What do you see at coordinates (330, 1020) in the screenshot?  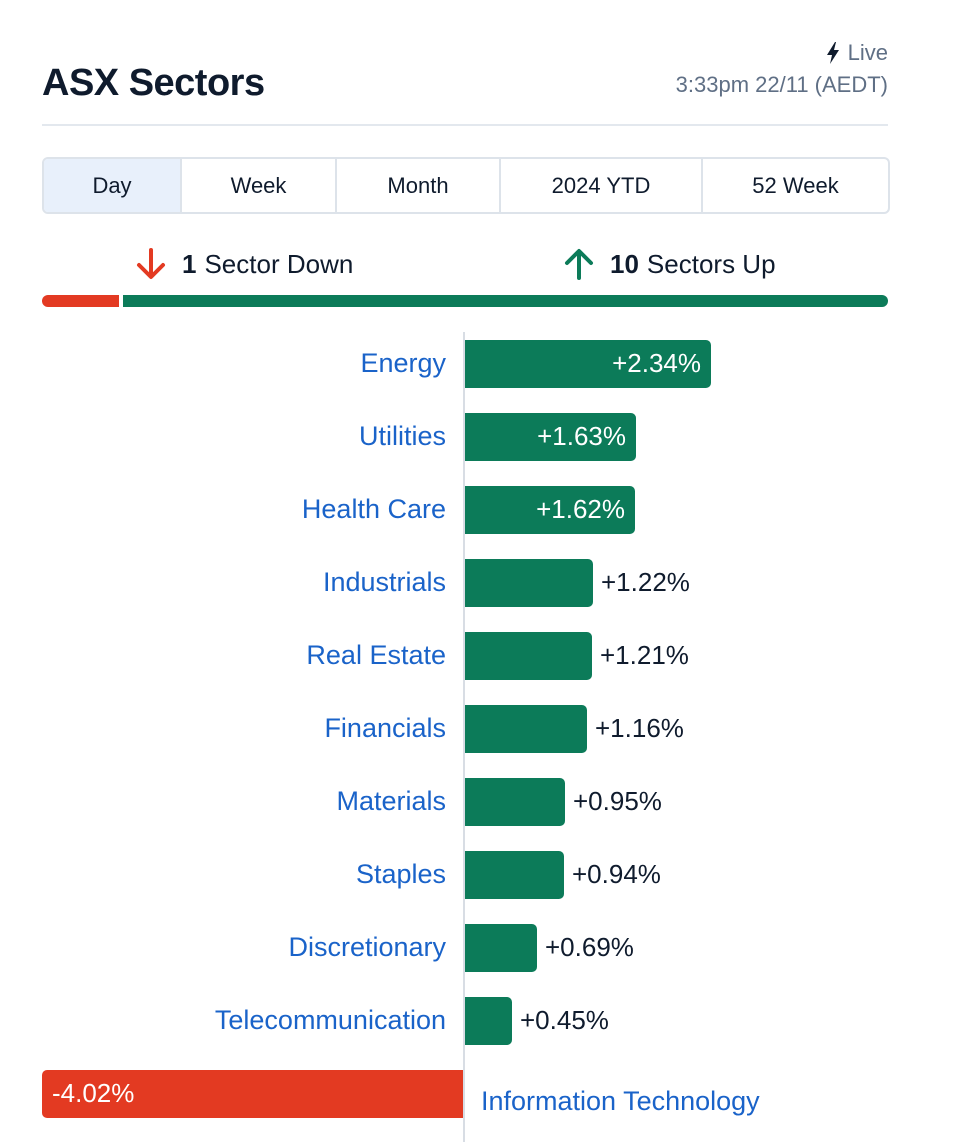 I see `sector-link-telecommunication: Telecommunication` at bounding box center [330, 1020].